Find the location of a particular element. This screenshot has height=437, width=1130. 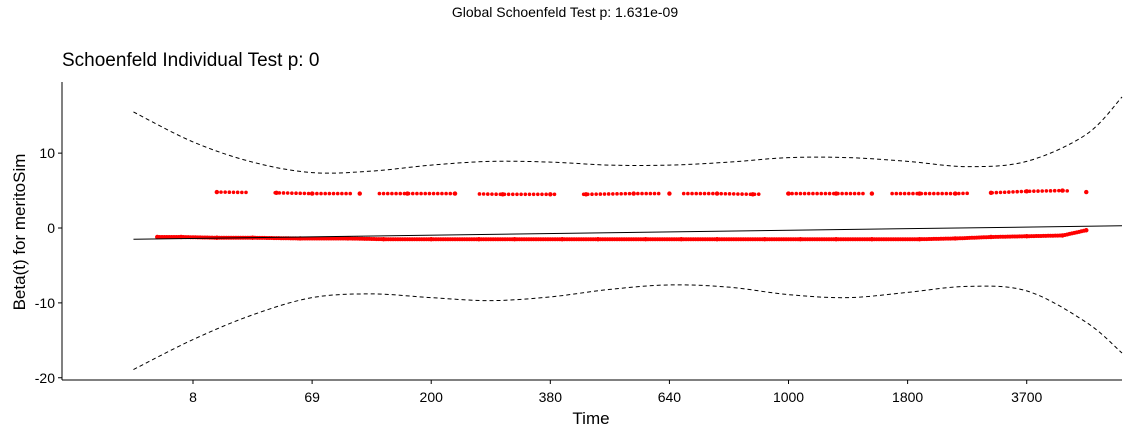

x-tick-label: 1000 is located at coordinates (788, 397).